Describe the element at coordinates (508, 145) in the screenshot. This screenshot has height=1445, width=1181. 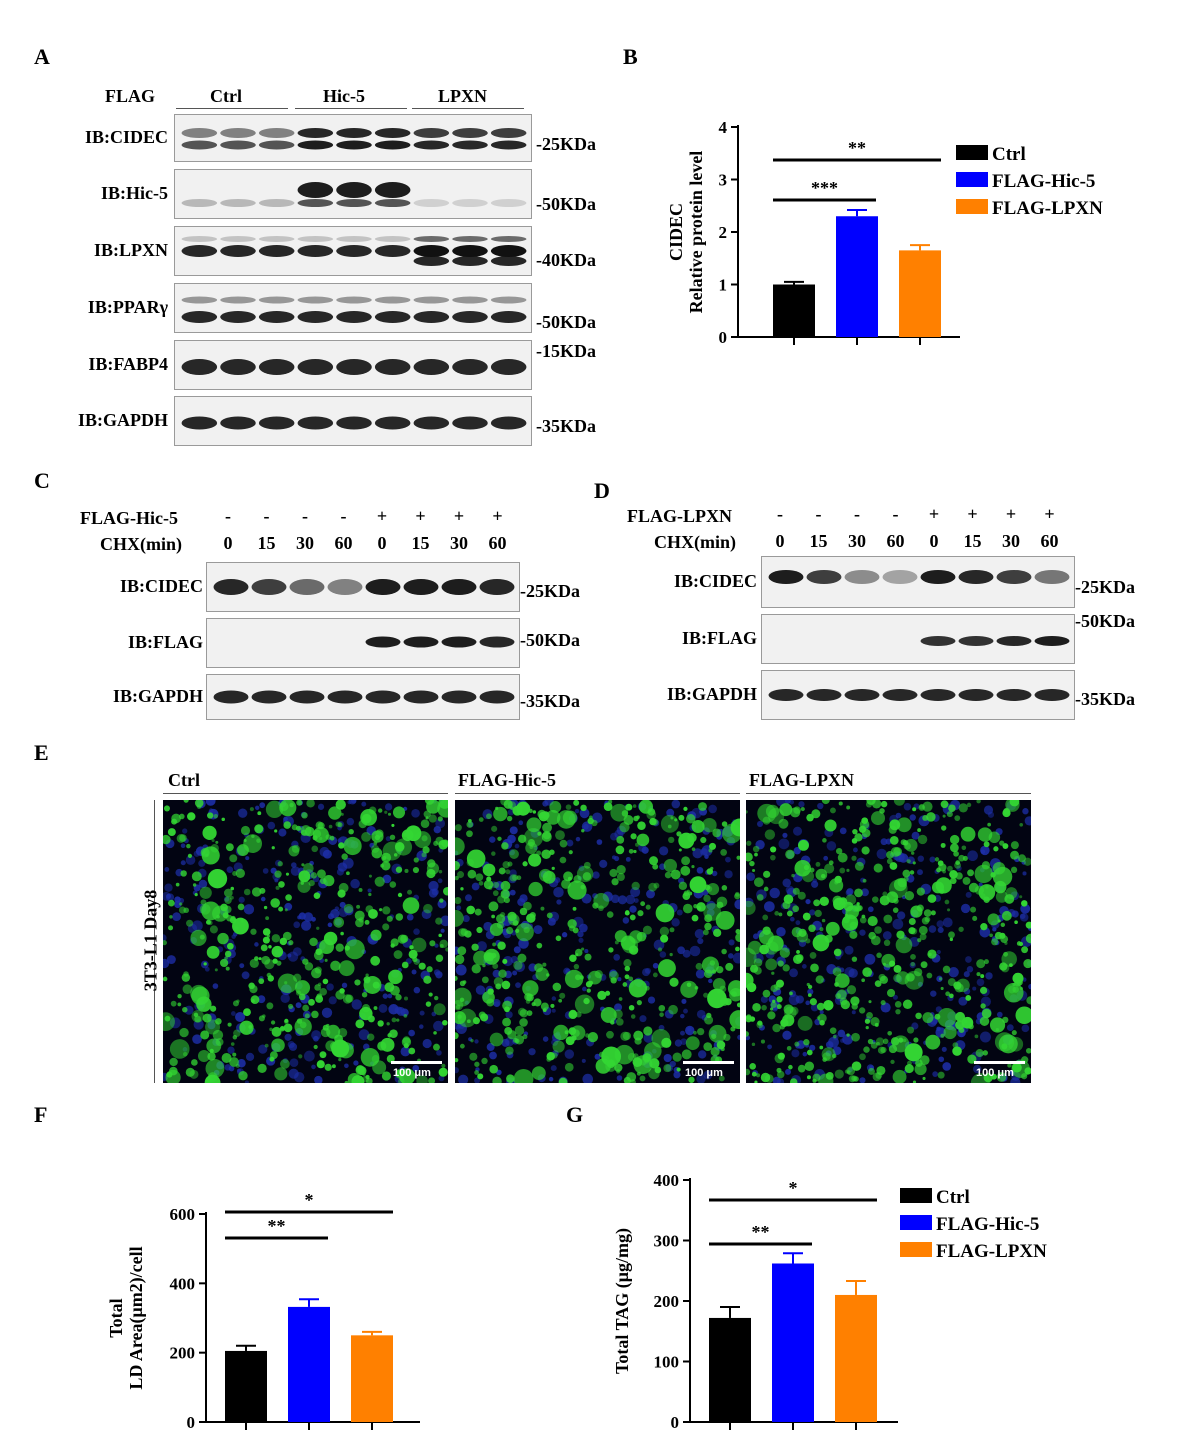
I see `blot-a-cidec-band` at that location.